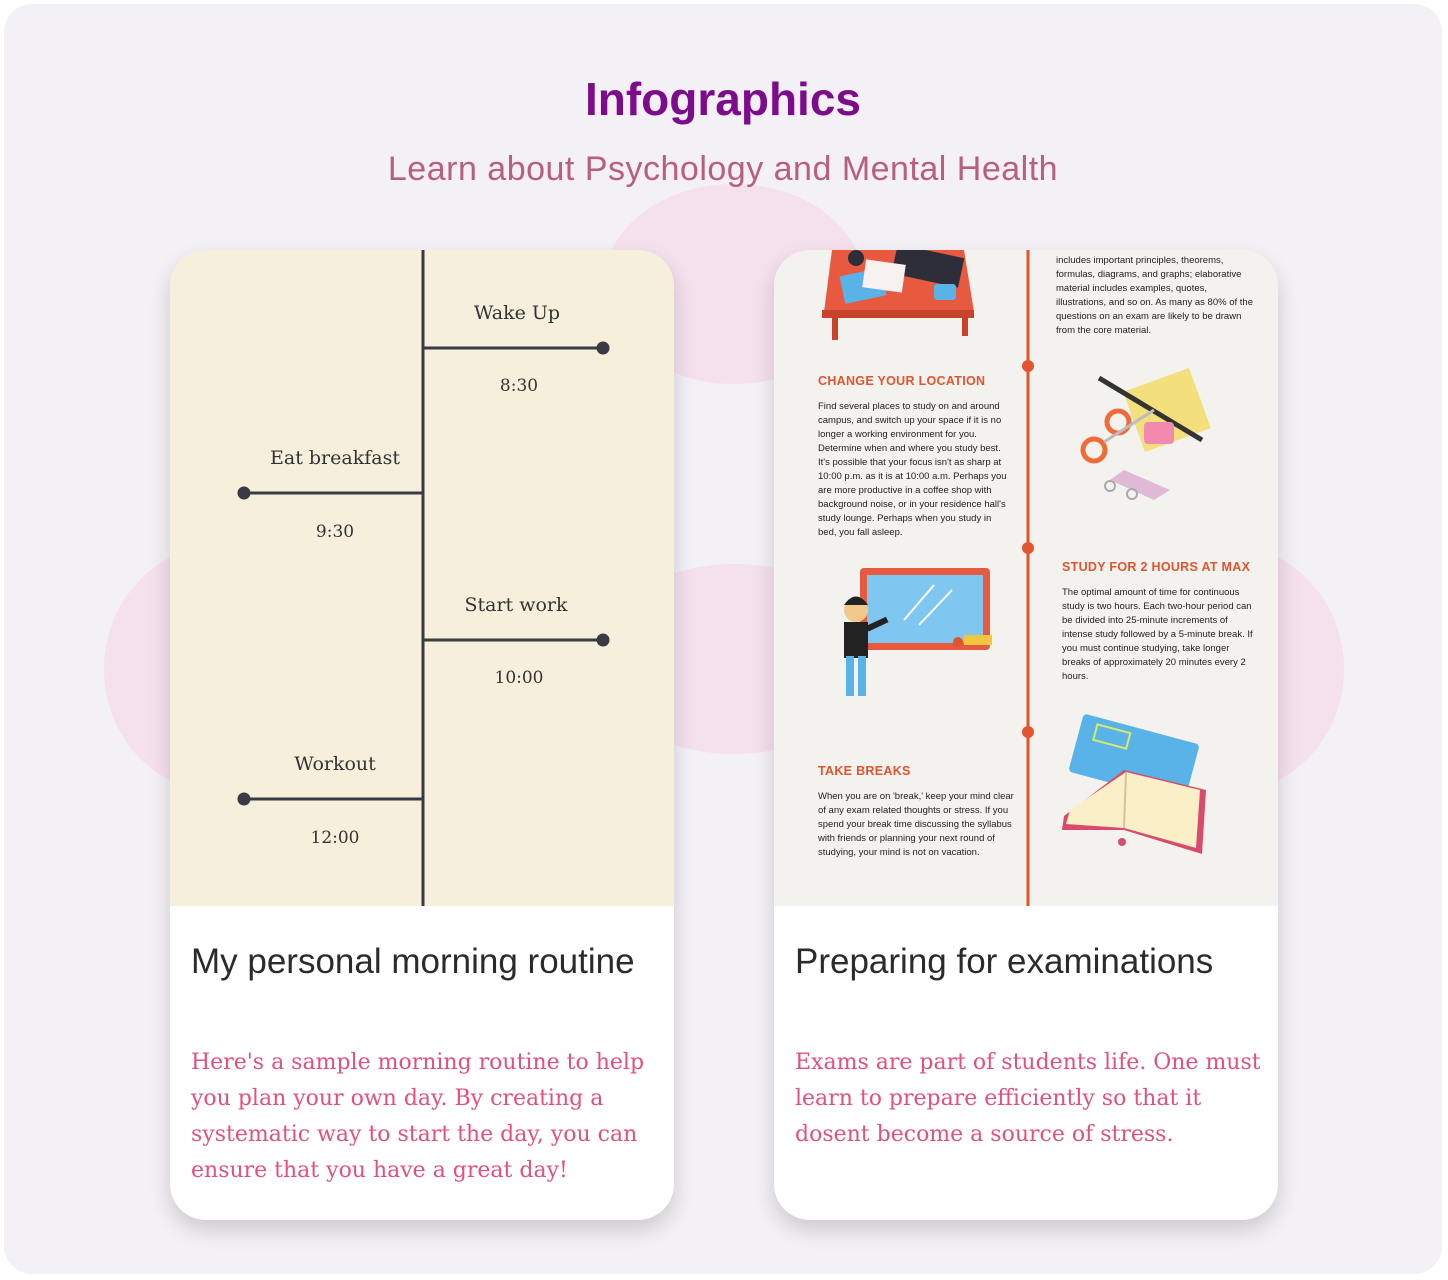 The image size is (1448, 1280). Describe the element at coordinates (413, 961) in the screenshot. I see `card-title: My personal morning routine` at that location.